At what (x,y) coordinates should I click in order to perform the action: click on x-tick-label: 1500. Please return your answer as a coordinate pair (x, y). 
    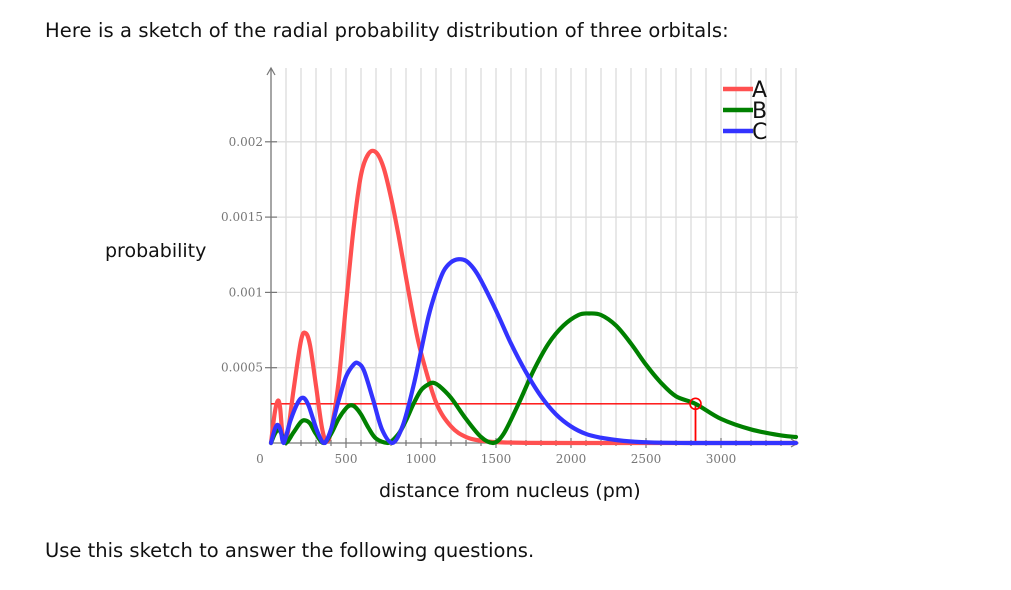
    Looking at the image, I should click on (496, 459).